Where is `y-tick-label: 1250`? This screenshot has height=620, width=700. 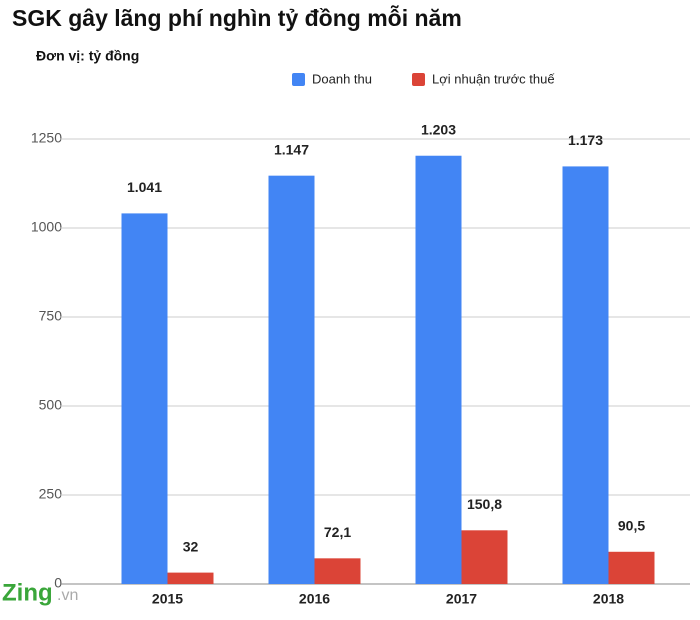 y-tick-label: 1250 is located at coordinates (46, 138).